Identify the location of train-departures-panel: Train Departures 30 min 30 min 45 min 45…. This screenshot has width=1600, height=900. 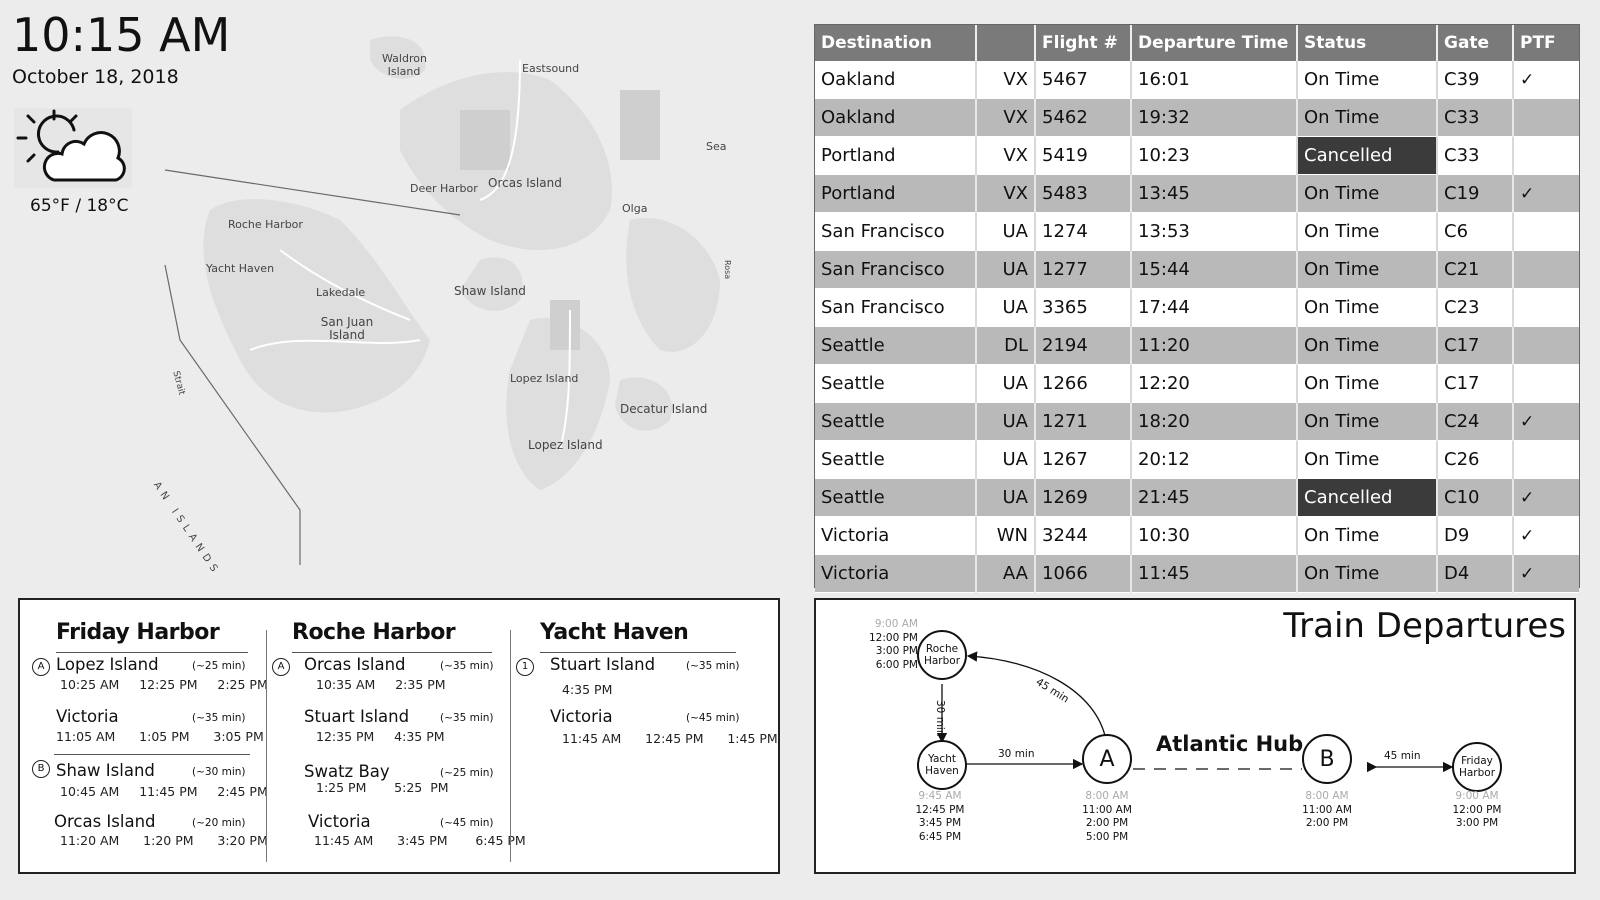
(1195, 736).